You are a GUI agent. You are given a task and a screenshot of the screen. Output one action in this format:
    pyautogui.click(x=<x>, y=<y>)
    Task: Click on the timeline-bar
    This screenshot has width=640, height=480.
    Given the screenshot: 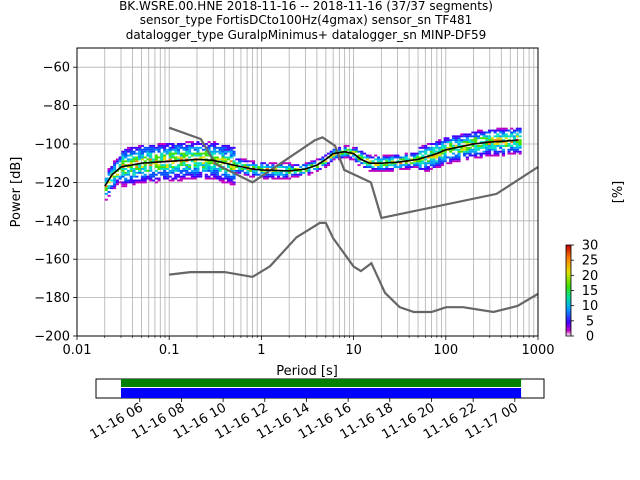 What is the action you would take?
    pyautogui.click(x=321, y=383)
    